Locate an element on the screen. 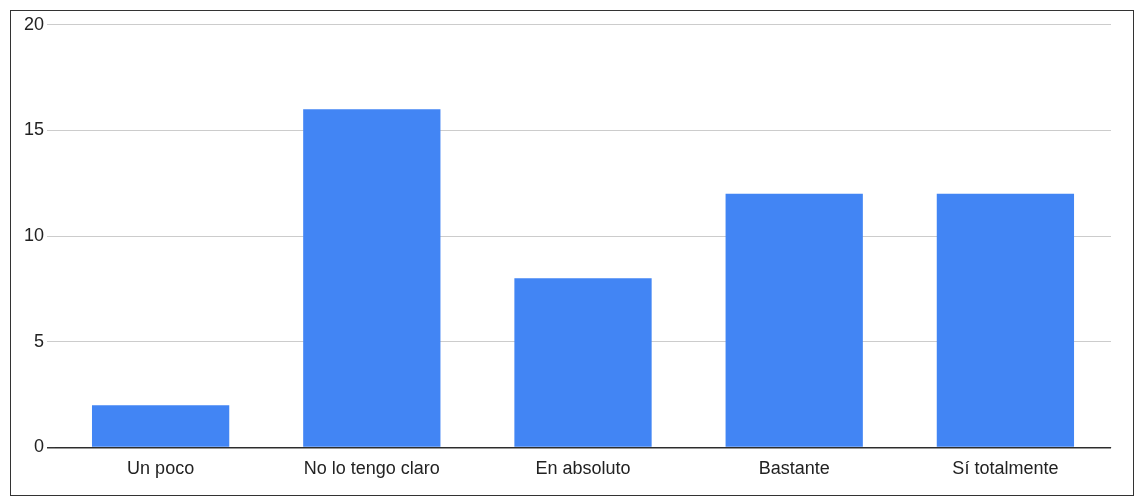 The height and width of the screenshot is (499, 1136). x-tick-label: No lo tengo claro is located at coordinates (371, 468).